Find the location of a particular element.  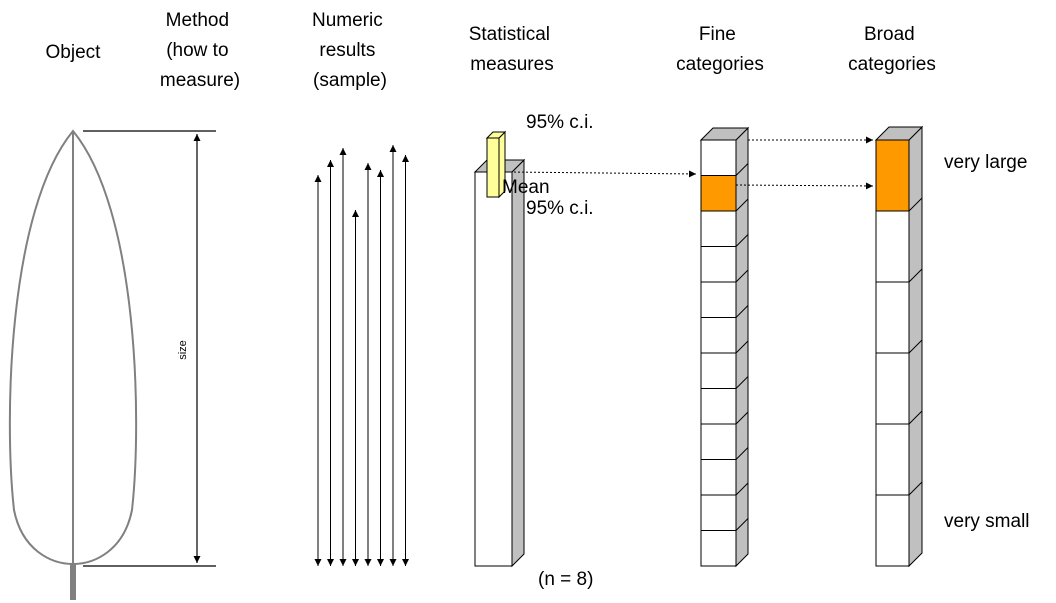

header-object: Object is located at coordinates (74, 52).